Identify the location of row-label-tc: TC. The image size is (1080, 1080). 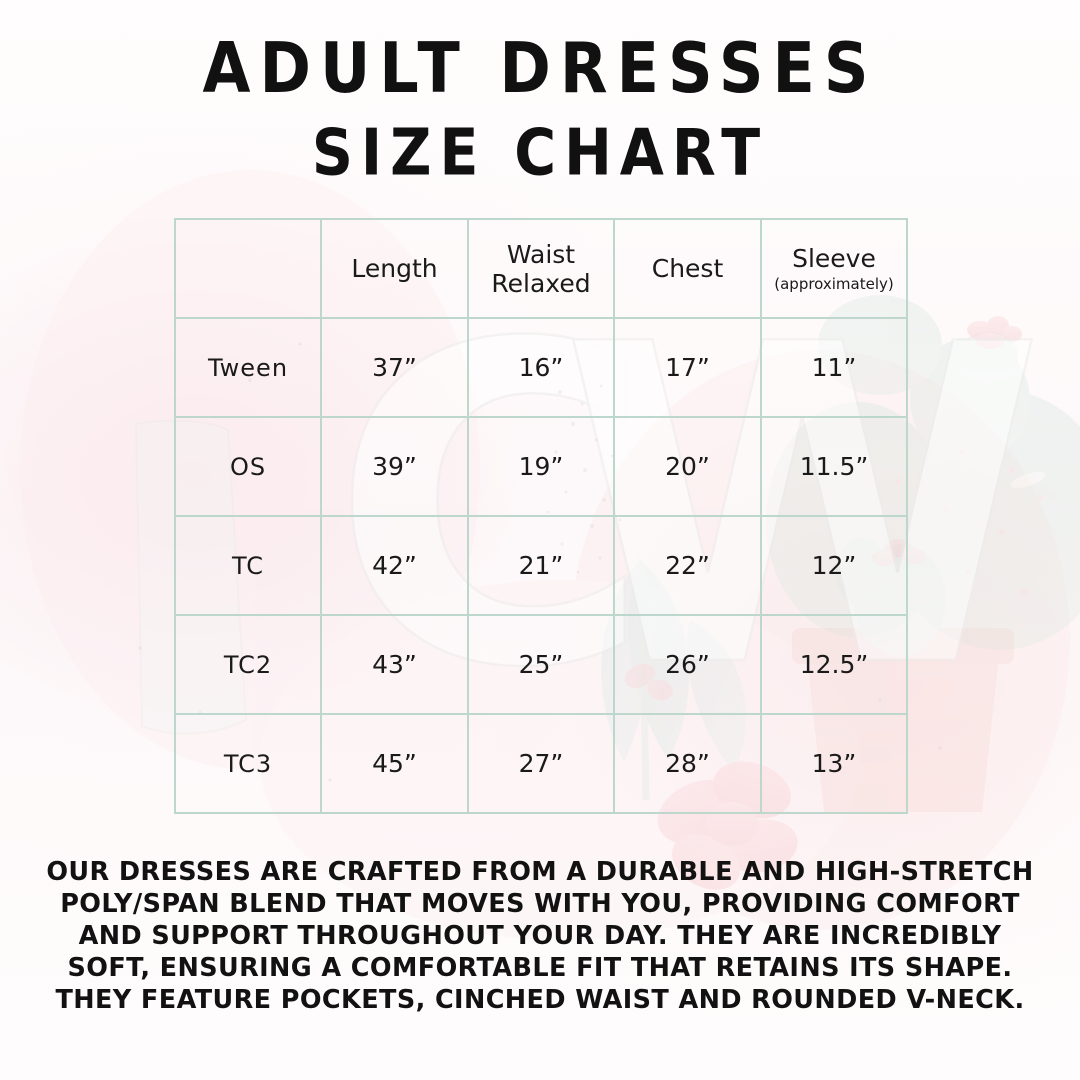
(248, 565).